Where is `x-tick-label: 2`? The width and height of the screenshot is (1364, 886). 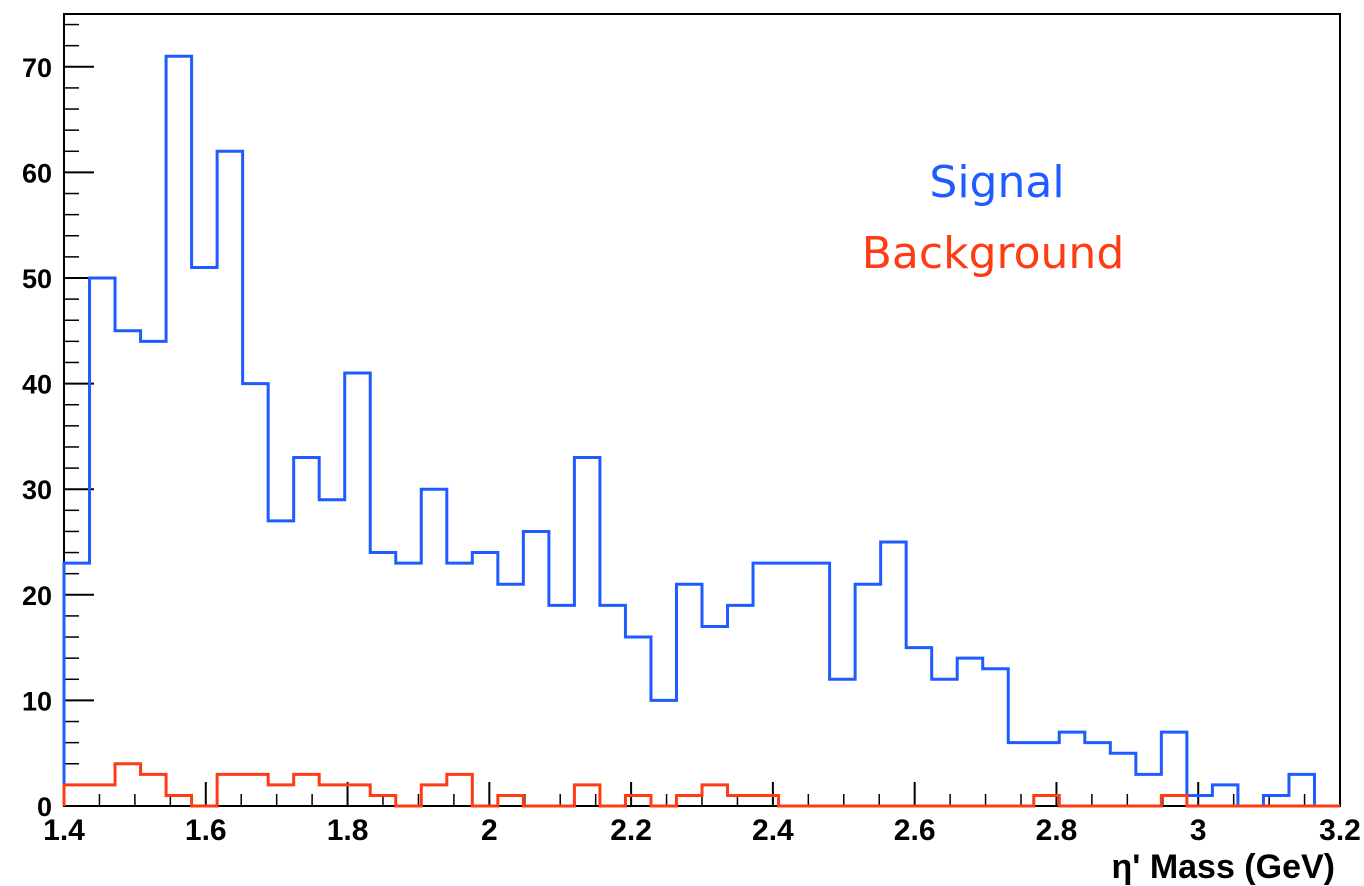 x-tick-label: 2 is located at coordinates (489, 830).